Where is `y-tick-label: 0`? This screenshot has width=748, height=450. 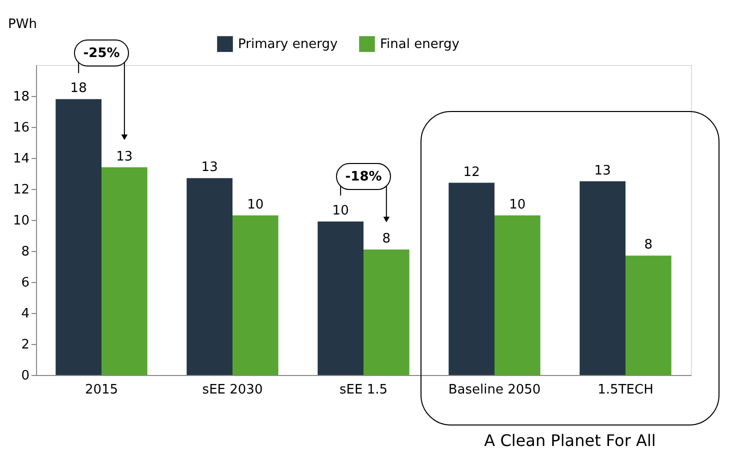 y-tick-label: 0 is located at coordinates (25, 376).